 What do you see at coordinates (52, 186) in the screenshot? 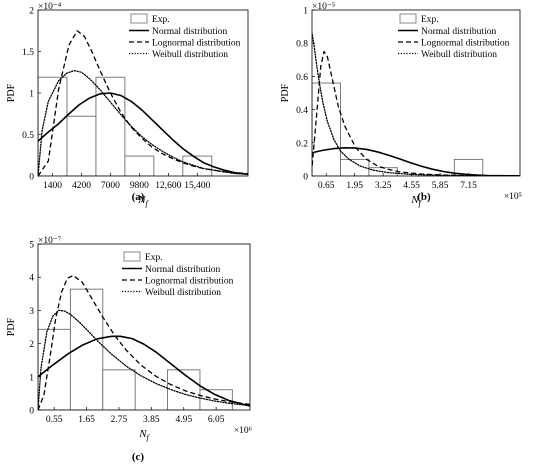
I see `x-tick-label: 1400` at bounding box center [52, 186].